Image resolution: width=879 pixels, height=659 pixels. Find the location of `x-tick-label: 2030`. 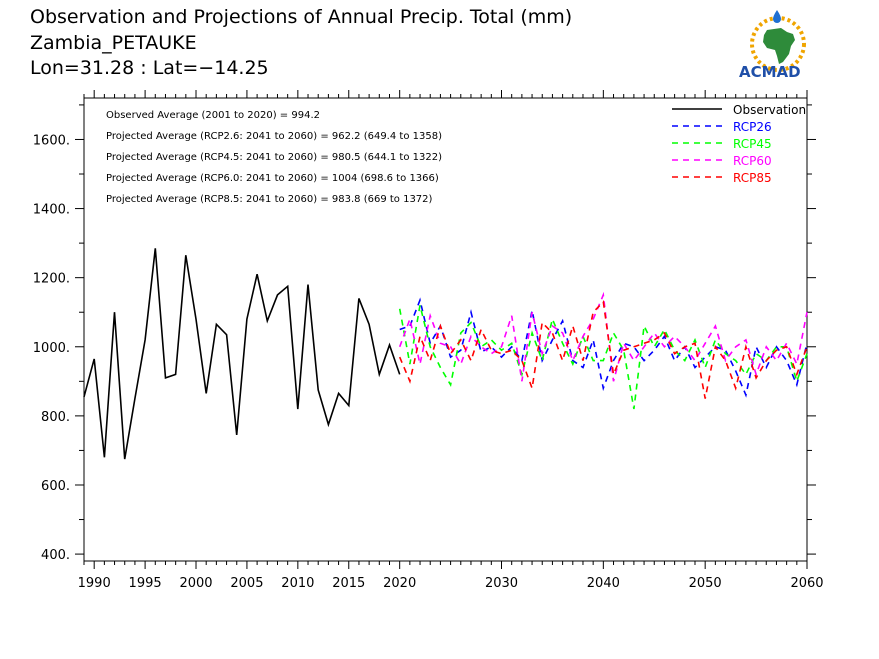

x-tick-label: 2030 is located at coordinates (501, 583).